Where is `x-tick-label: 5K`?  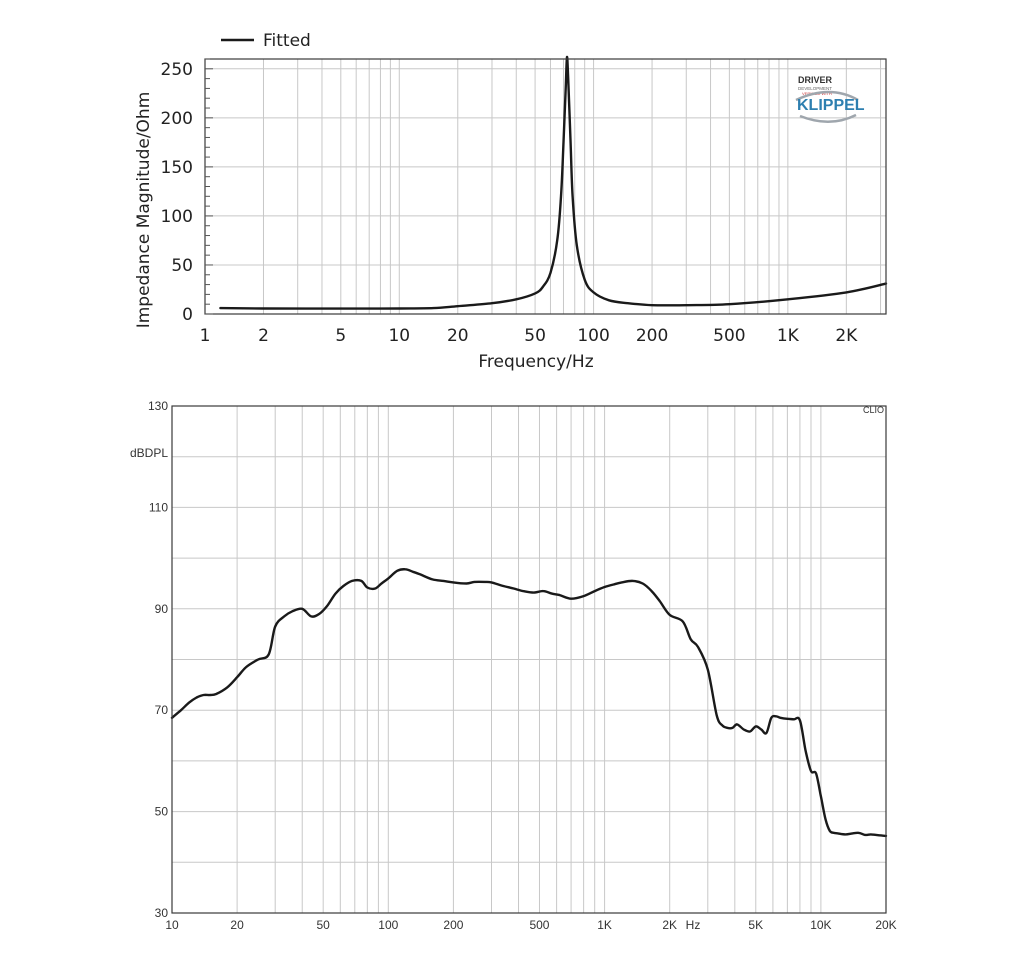
x-tick-label: 5K is located at coordinates (755, 925).